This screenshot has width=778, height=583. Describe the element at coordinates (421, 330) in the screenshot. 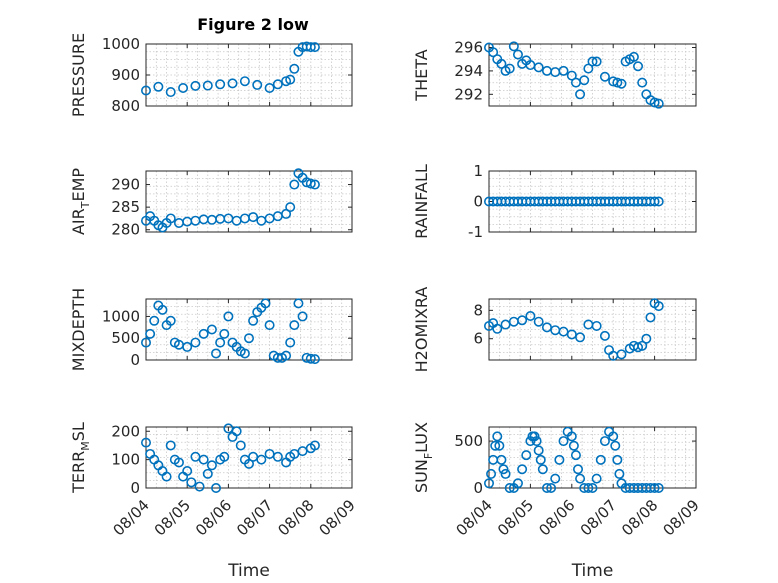

I see `y-axis-label: H2OMIXRA` at that location.